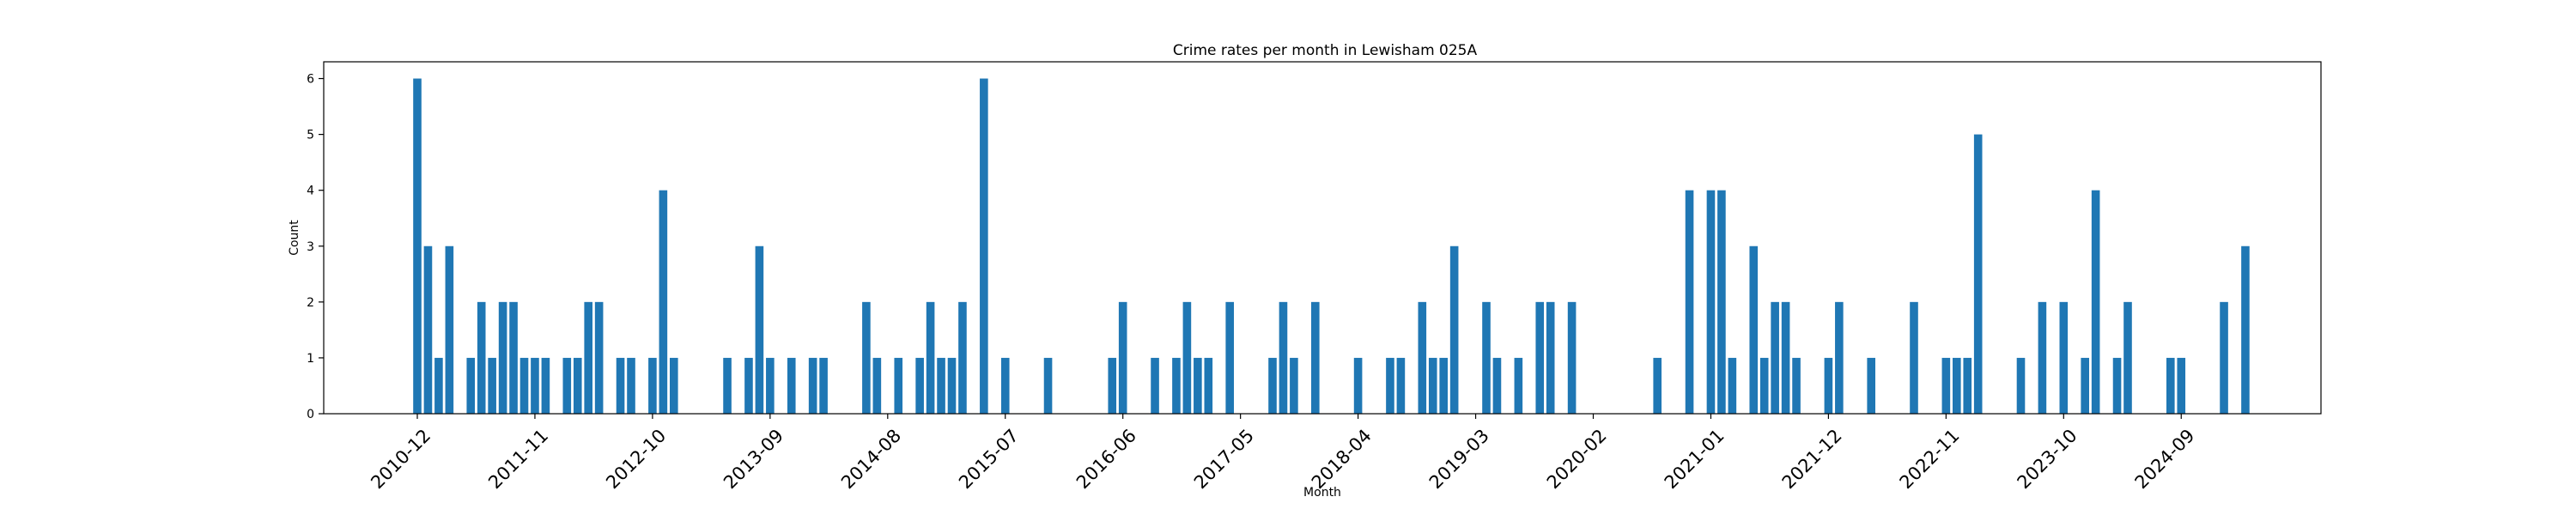 The height and width of the screenshot is (515, 2576). Describe the element at coordinates (311, 80) in the screenshot. I see `y-tick-label: 6` at that location.